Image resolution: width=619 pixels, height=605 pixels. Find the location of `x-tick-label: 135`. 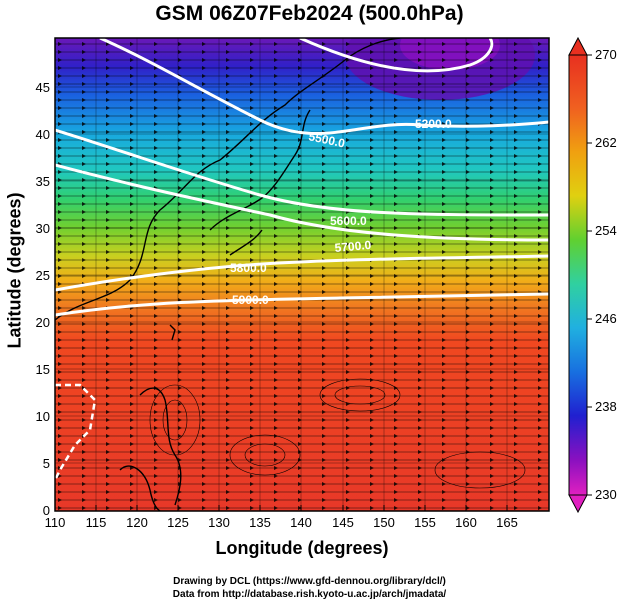

x-tick-label: 135 is located at coordinates (260, 522).